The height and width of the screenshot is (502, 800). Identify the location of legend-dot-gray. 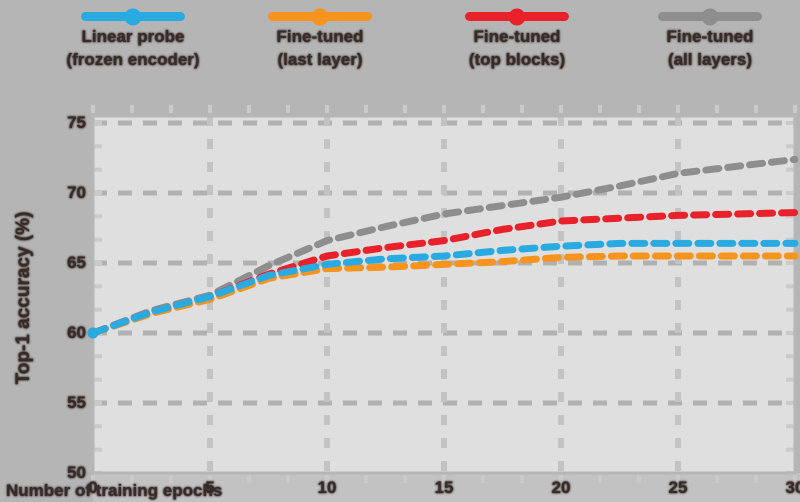
(710, 16).